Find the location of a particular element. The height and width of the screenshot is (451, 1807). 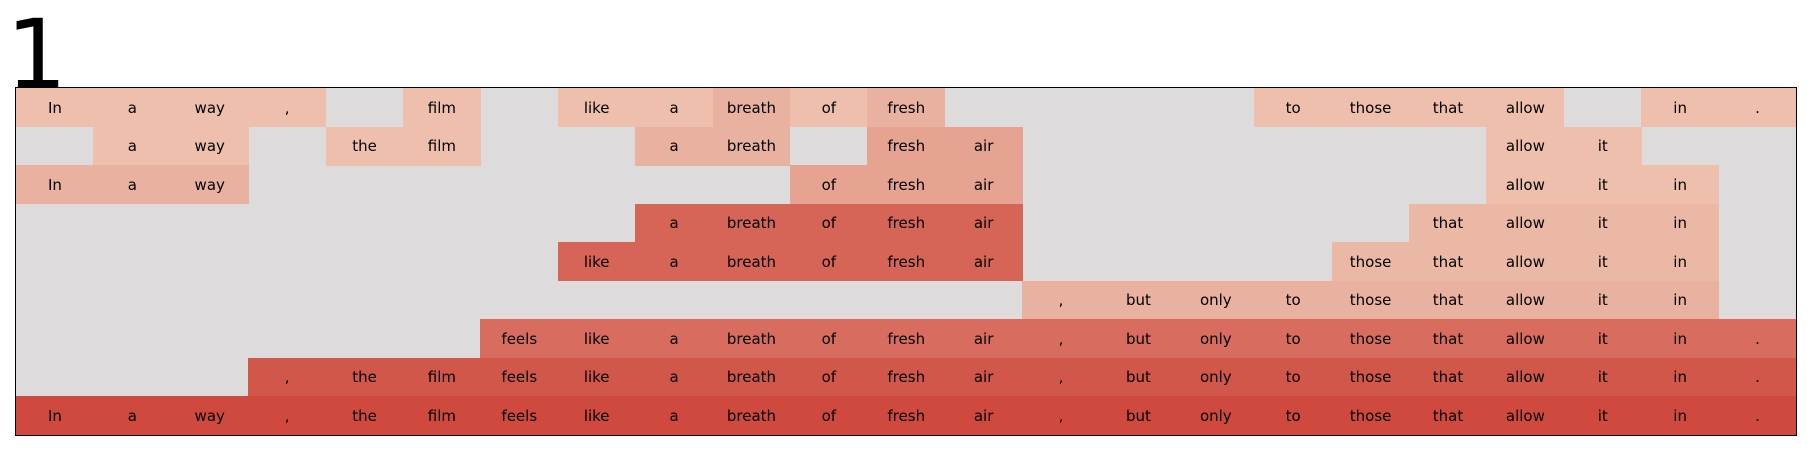

heatmap-cell: . is located at coordinates (1757, 416).